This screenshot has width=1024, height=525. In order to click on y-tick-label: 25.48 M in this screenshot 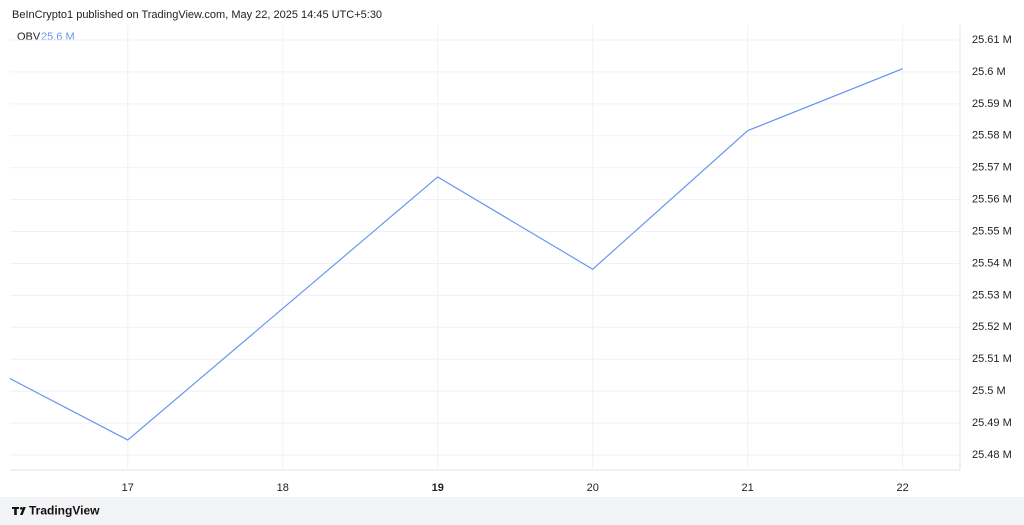, I will do `click(992, 455)`.